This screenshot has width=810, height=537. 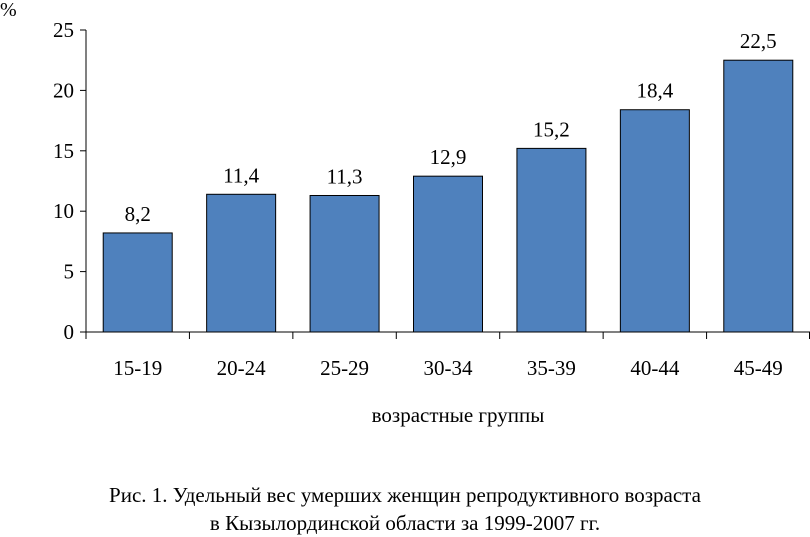 What do you see at coordinates (551, 368) in the screenshot?
I see `x-tick-label: 35-39` at bounding box center [551, 368].